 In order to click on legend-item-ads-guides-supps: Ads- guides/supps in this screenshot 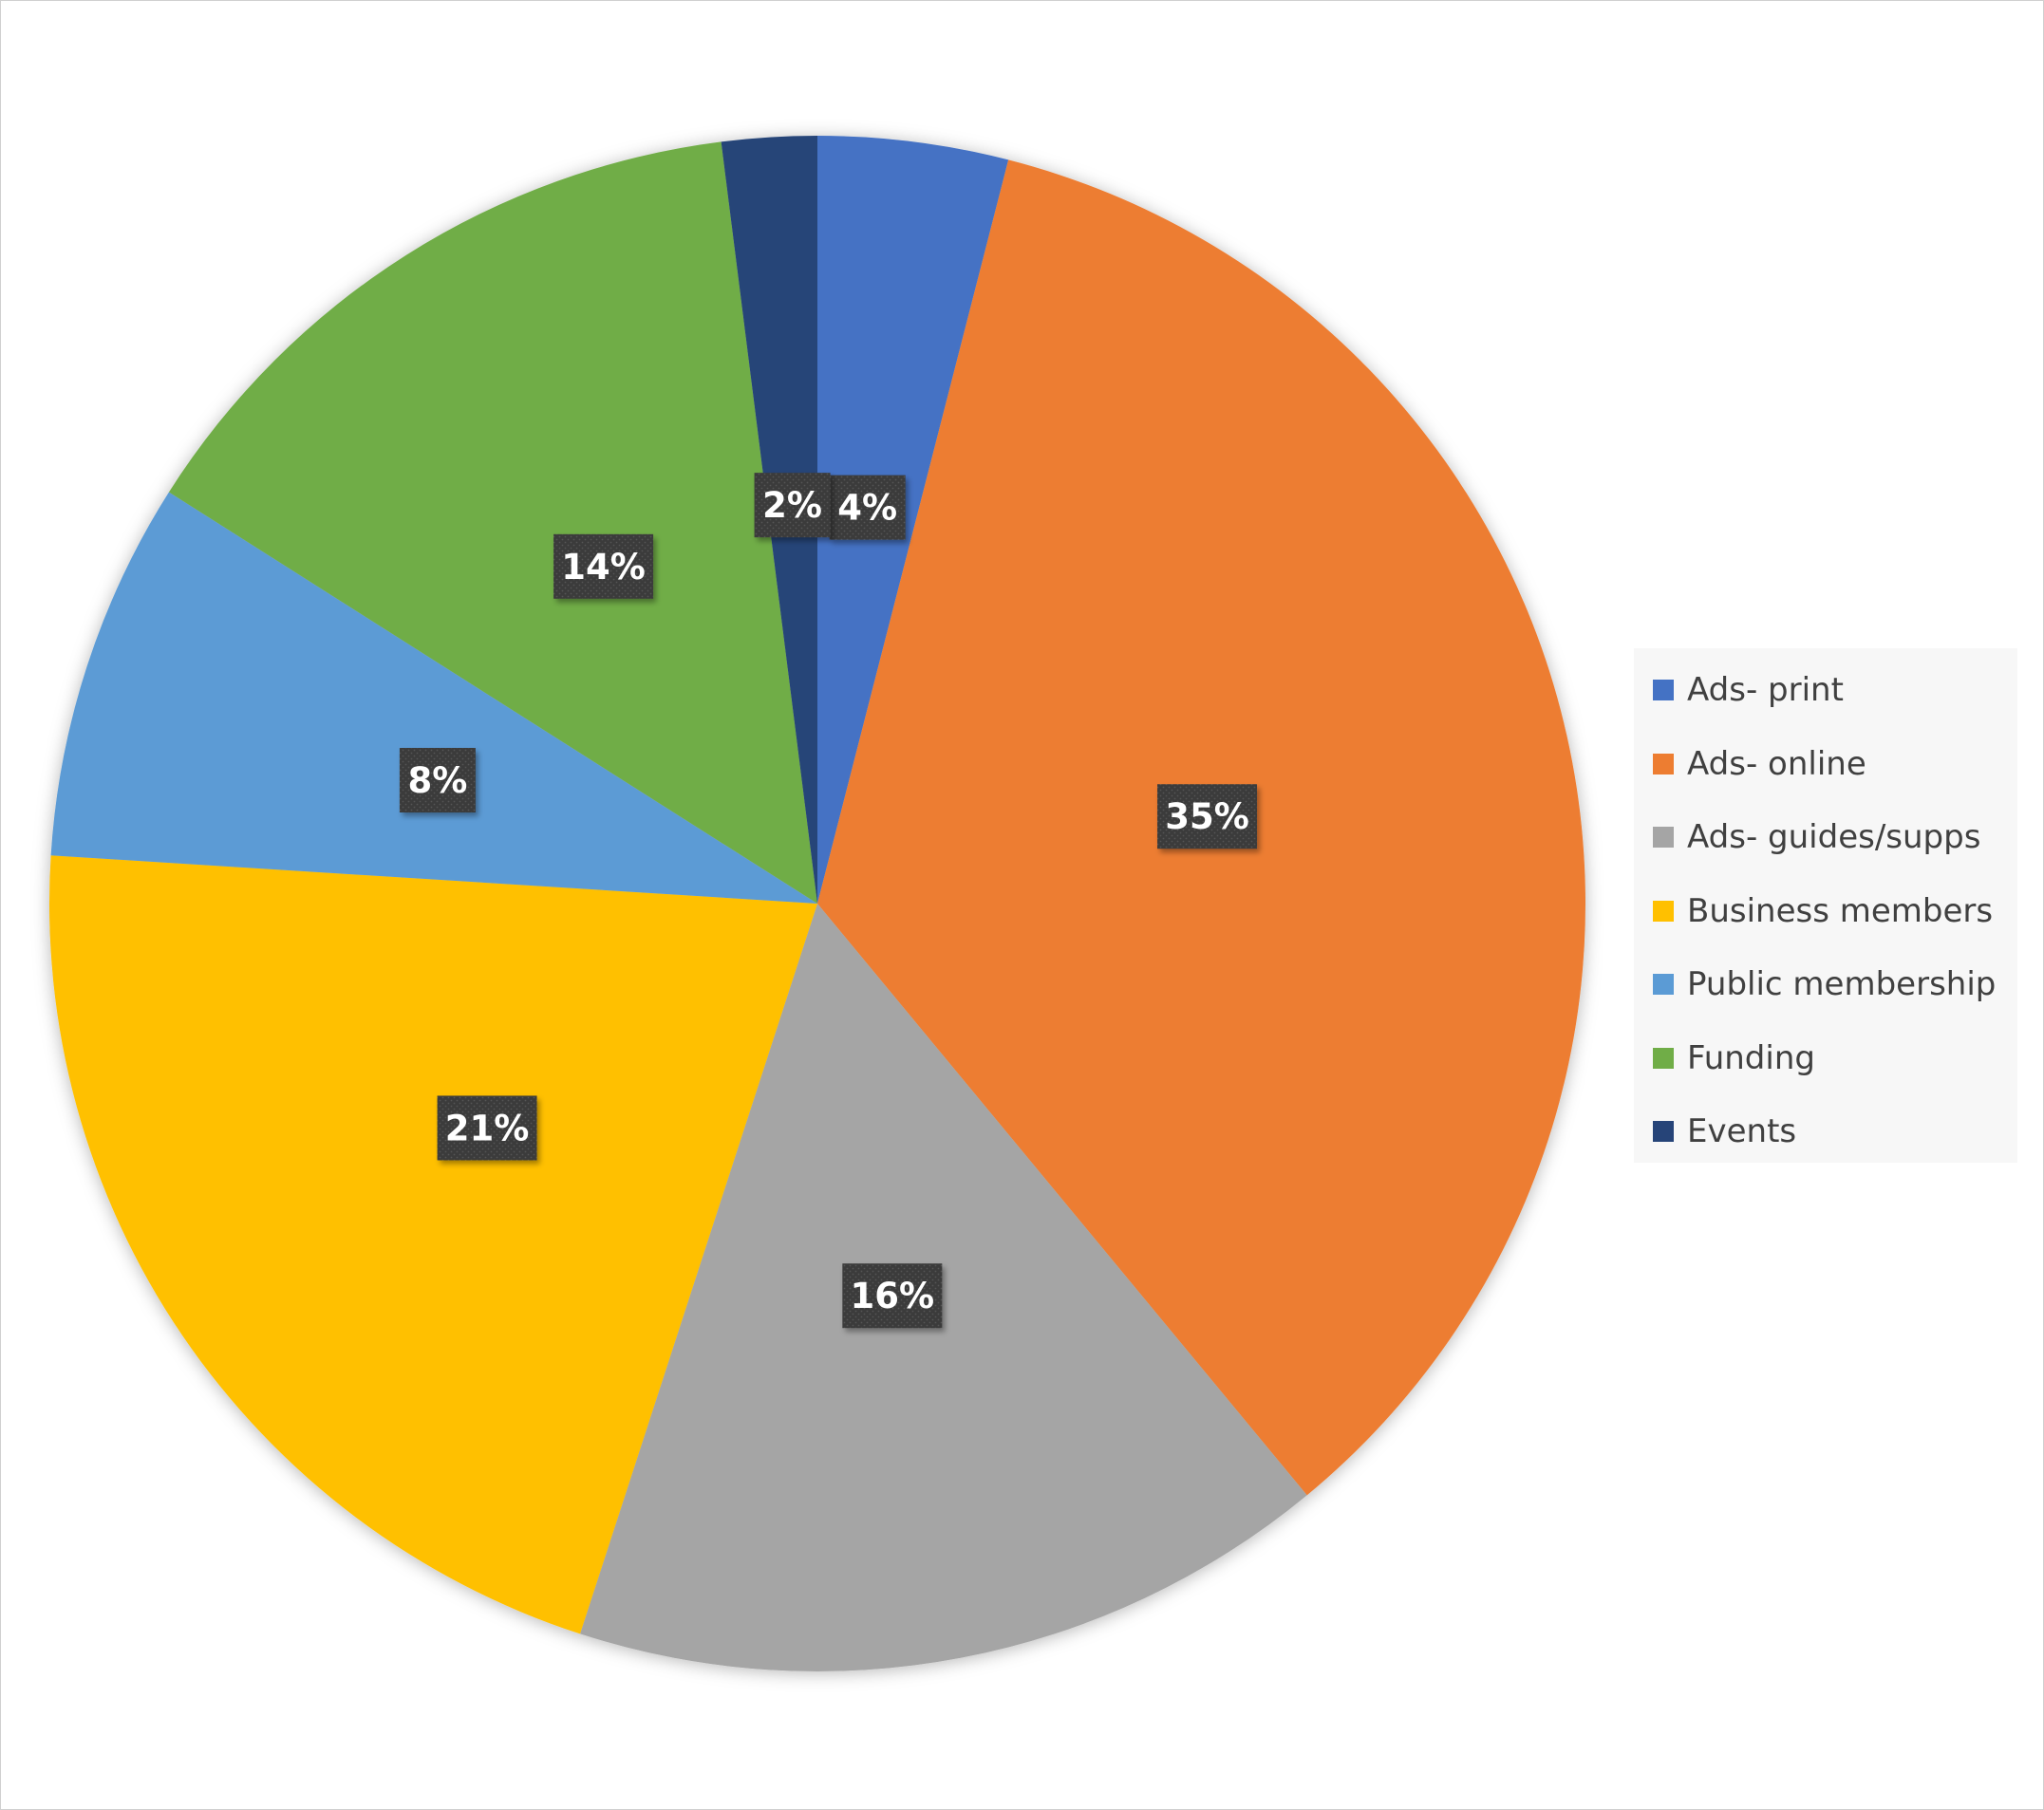, I will do `click(1817, 837)`.